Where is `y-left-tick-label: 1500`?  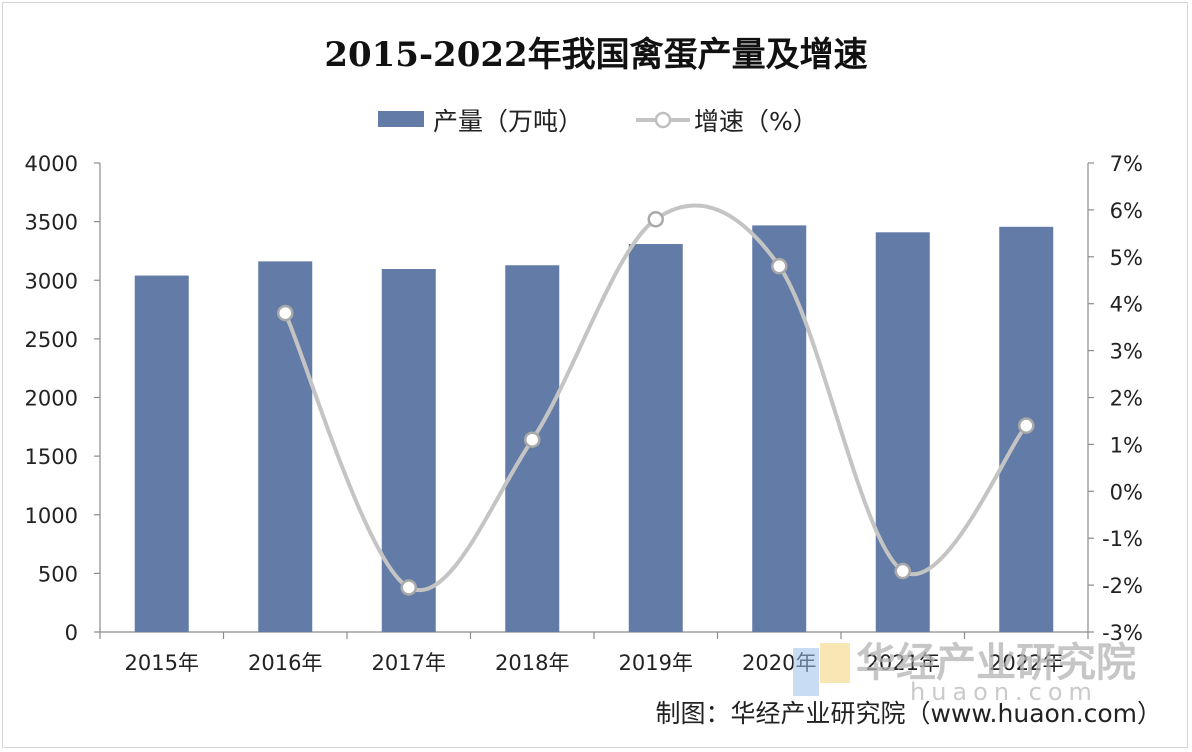
y-left-tick-label: 1500 is located at coordinates (51, 457).